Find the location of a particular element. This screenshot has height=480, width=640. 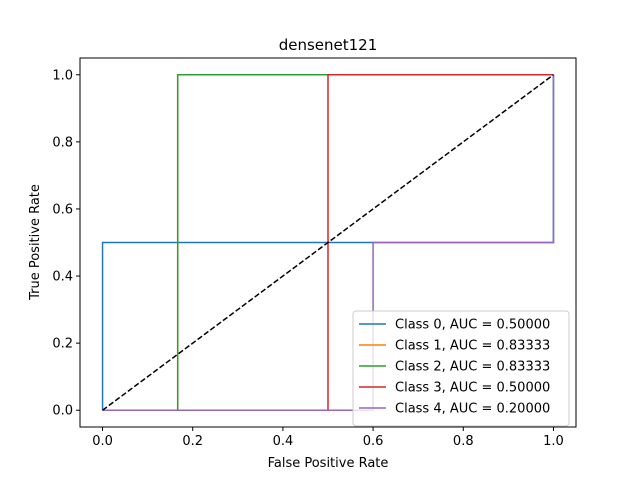

y-tick-label: 0.6 is located at coordinates (62, 209).